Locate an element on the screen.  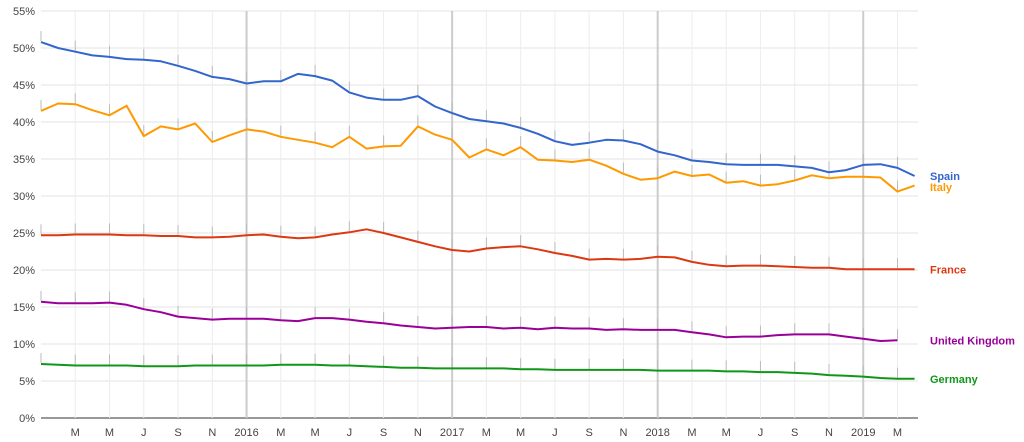
y-tick-label: 45% is located at coordinates (24, 86).